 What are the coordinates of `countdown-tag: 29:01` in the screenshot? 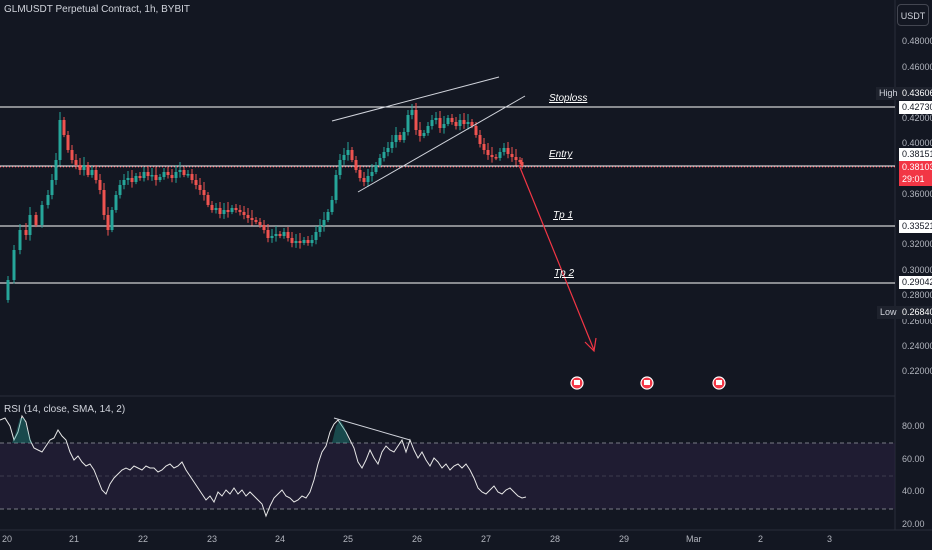 It's located at (915, 179).